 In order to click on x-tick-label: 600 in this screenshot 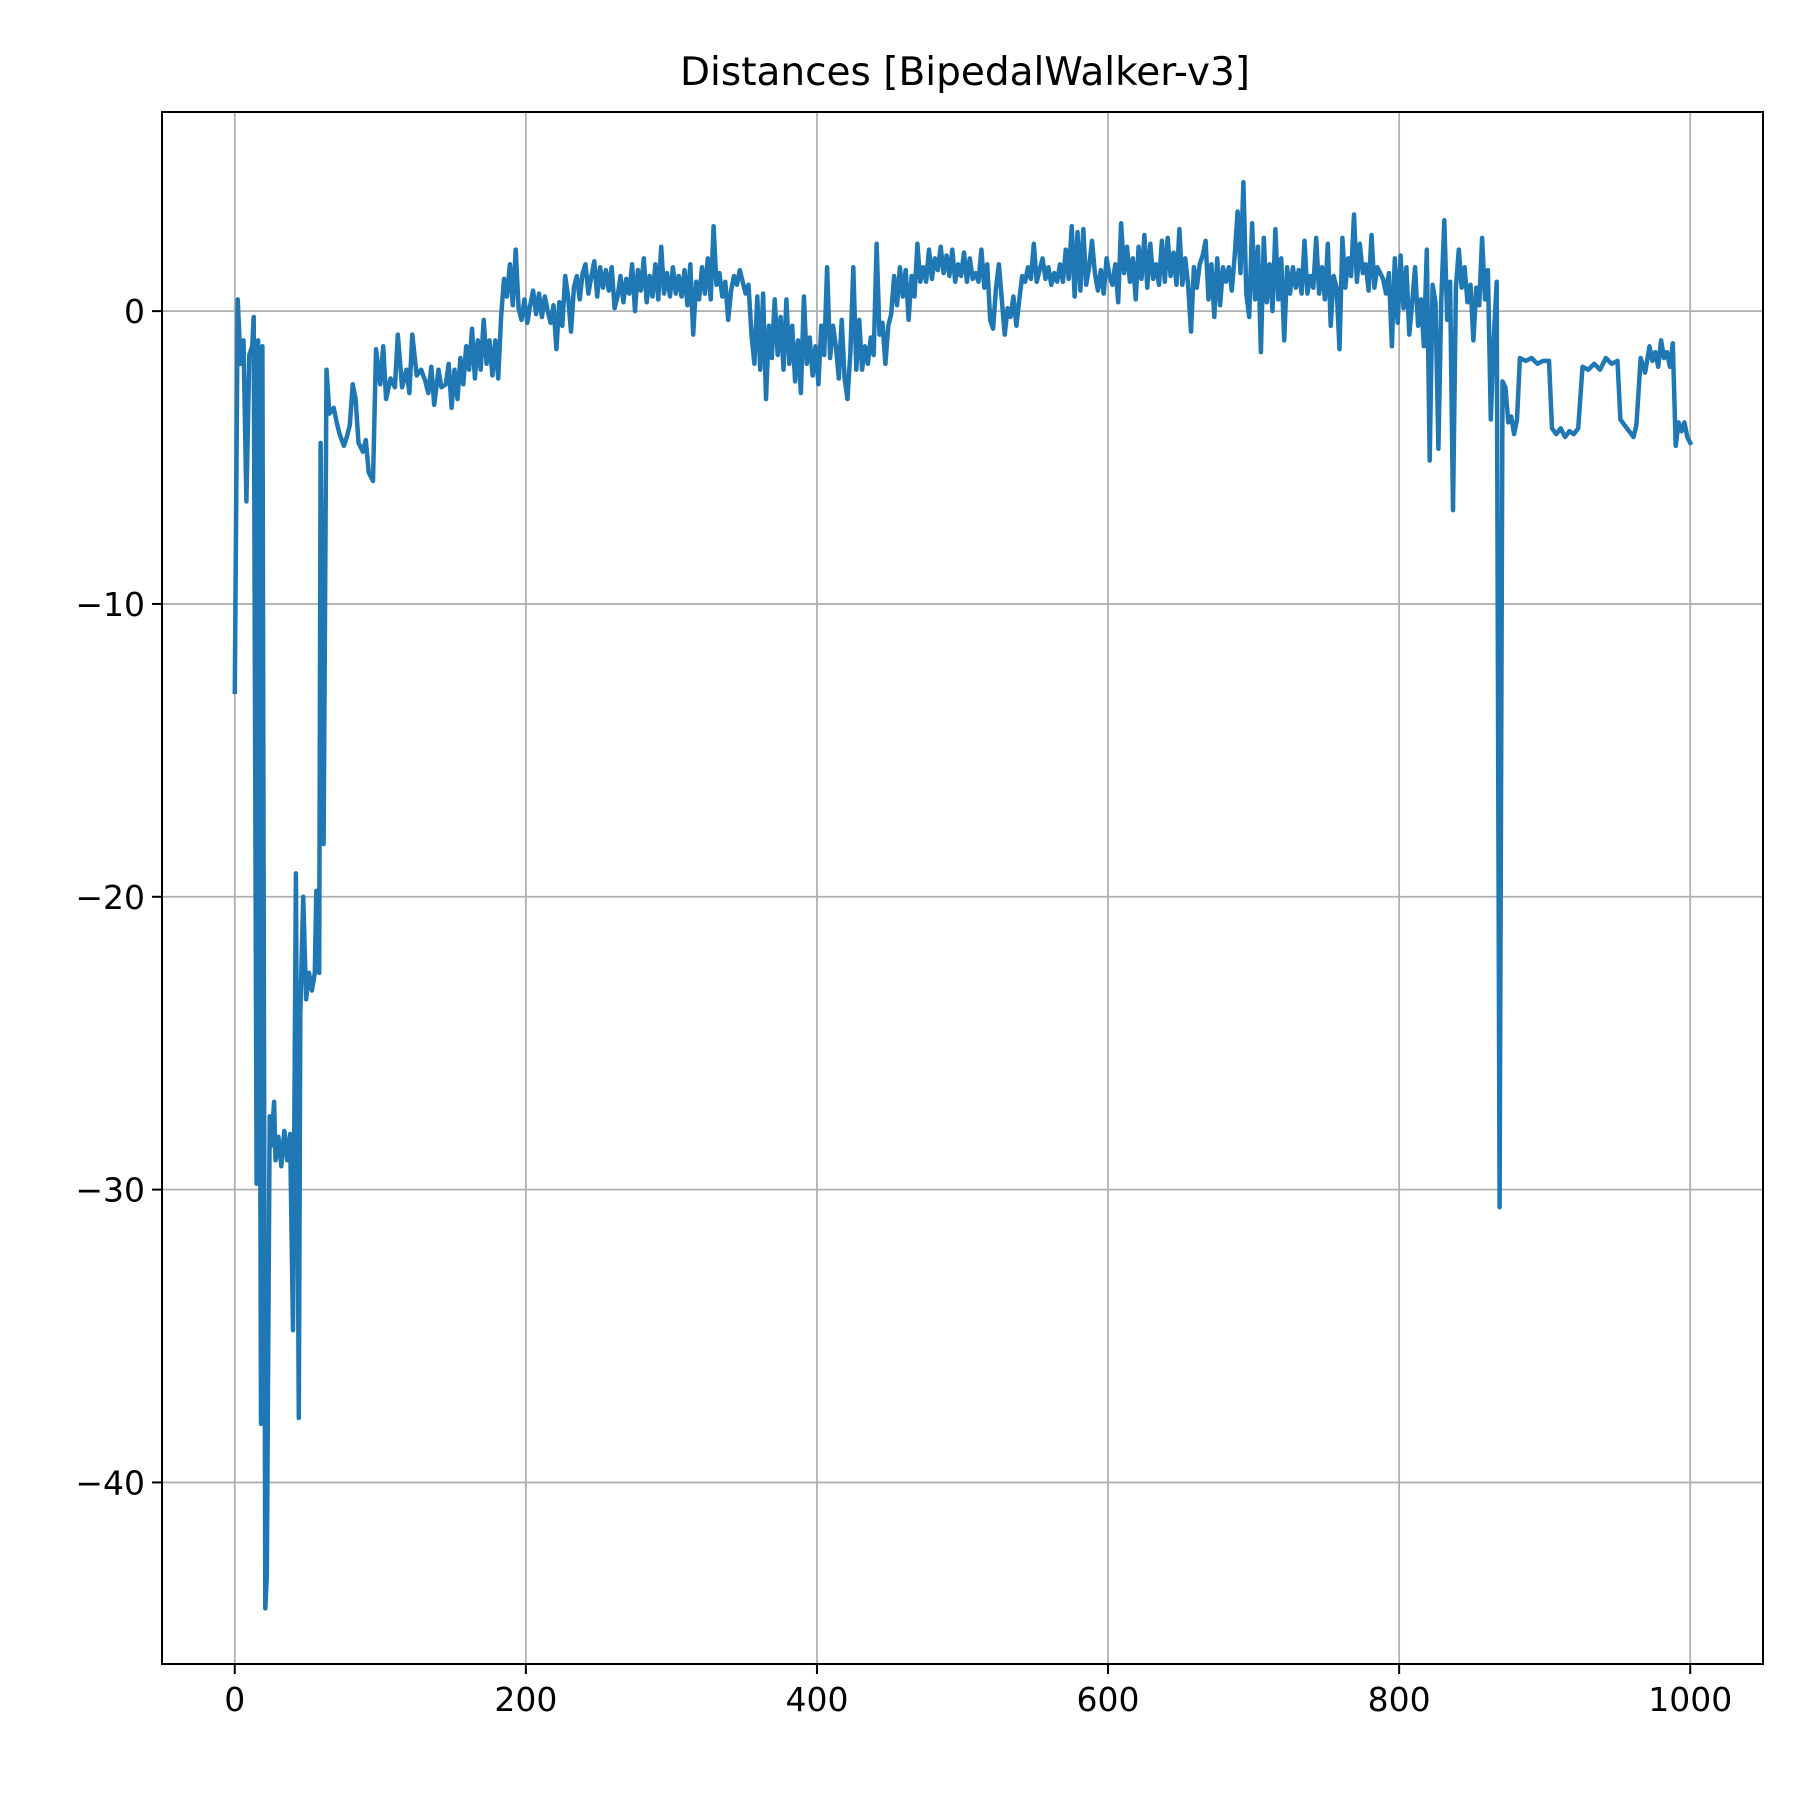, I will do `click(1108, 1699)`.